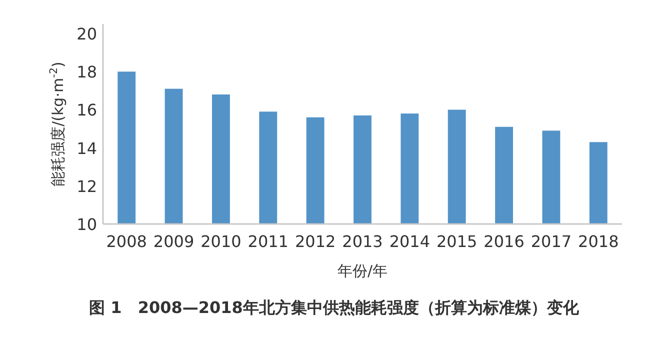  Describe the element at coordinates (126, 241) in the screenshot. I see `x-tick-label: 2008` at that location.